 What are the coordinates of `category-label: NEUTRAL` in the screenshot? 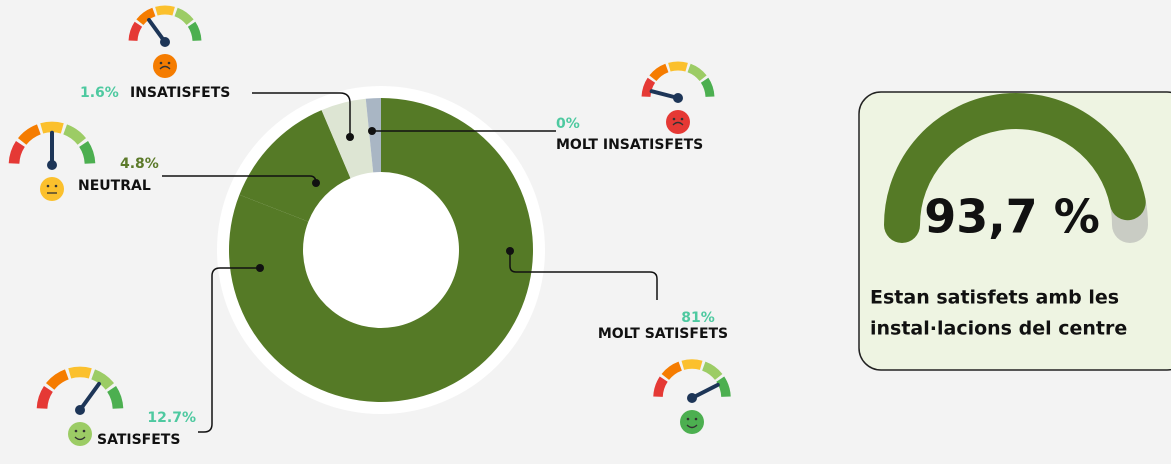 It's located at (114, 186).